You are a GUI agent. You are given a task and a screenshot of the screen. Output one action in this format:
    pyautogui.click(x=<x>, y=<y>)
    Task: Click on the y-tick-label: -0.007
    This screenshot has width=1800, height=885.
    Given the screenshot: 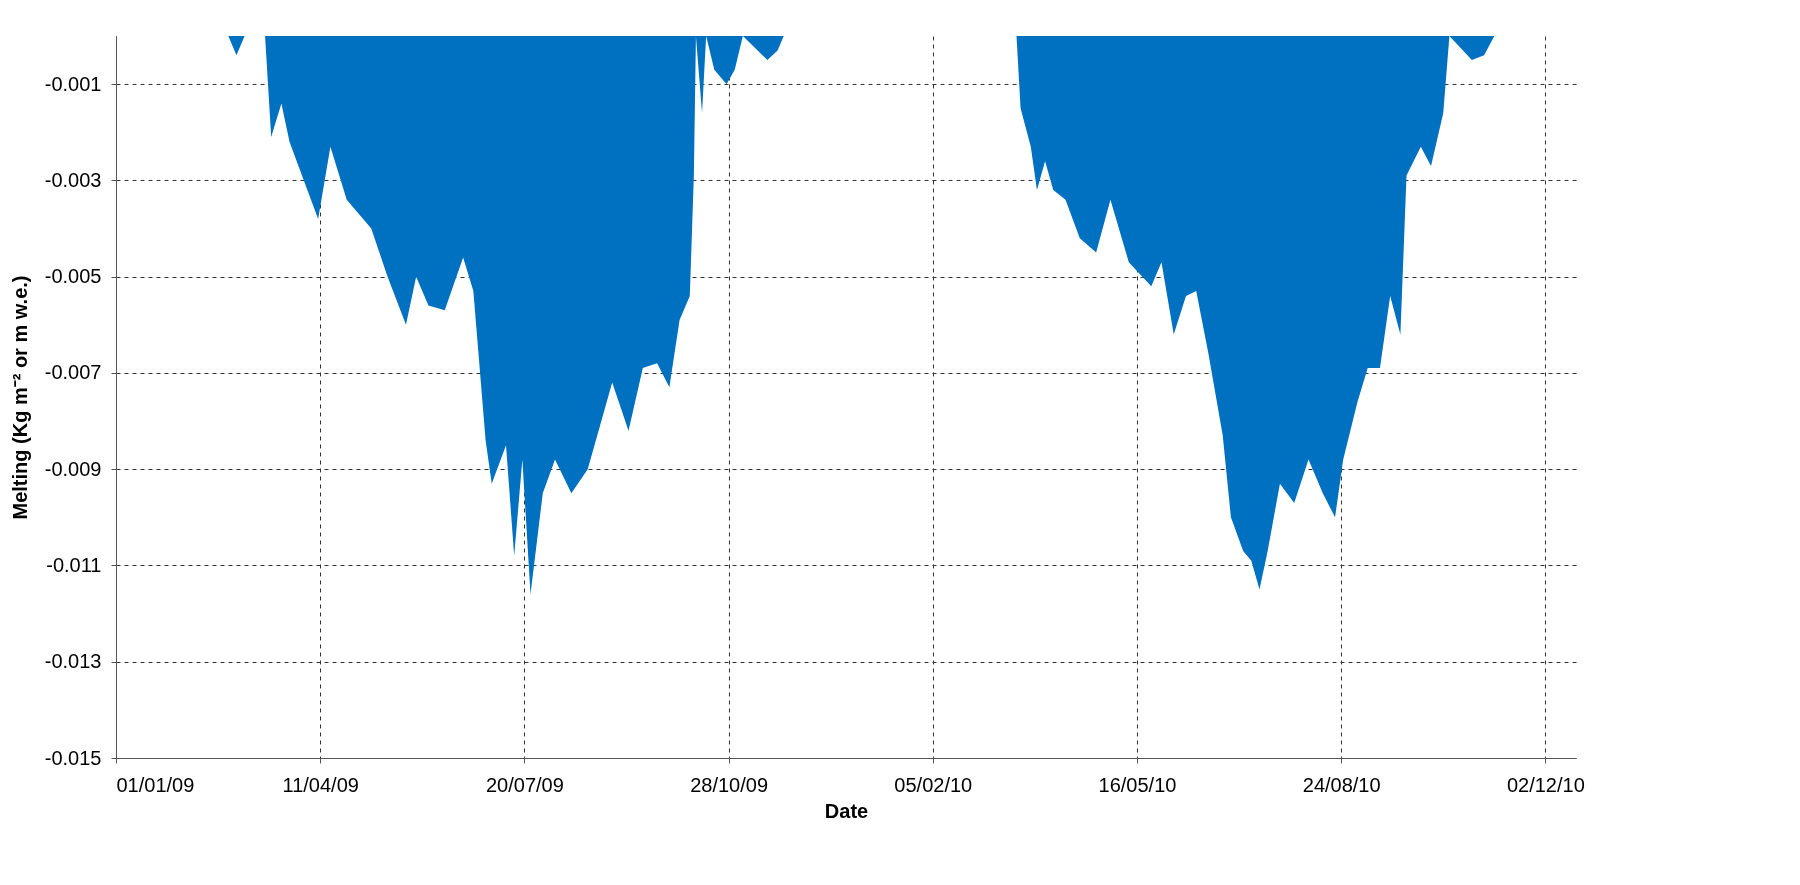 What is the action you would take?
    pyautogui.click(x=73, y=372)
    